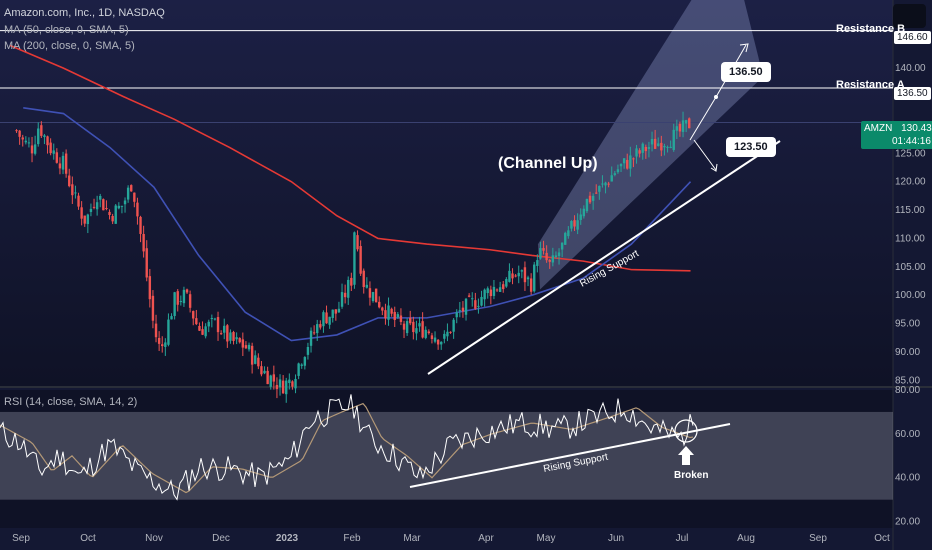 This screenshot has height=550, width=932. Describe the element at coordinates (907, 324) in the screenshot. I see `price-axis-tick-2: 95.00` at that location.